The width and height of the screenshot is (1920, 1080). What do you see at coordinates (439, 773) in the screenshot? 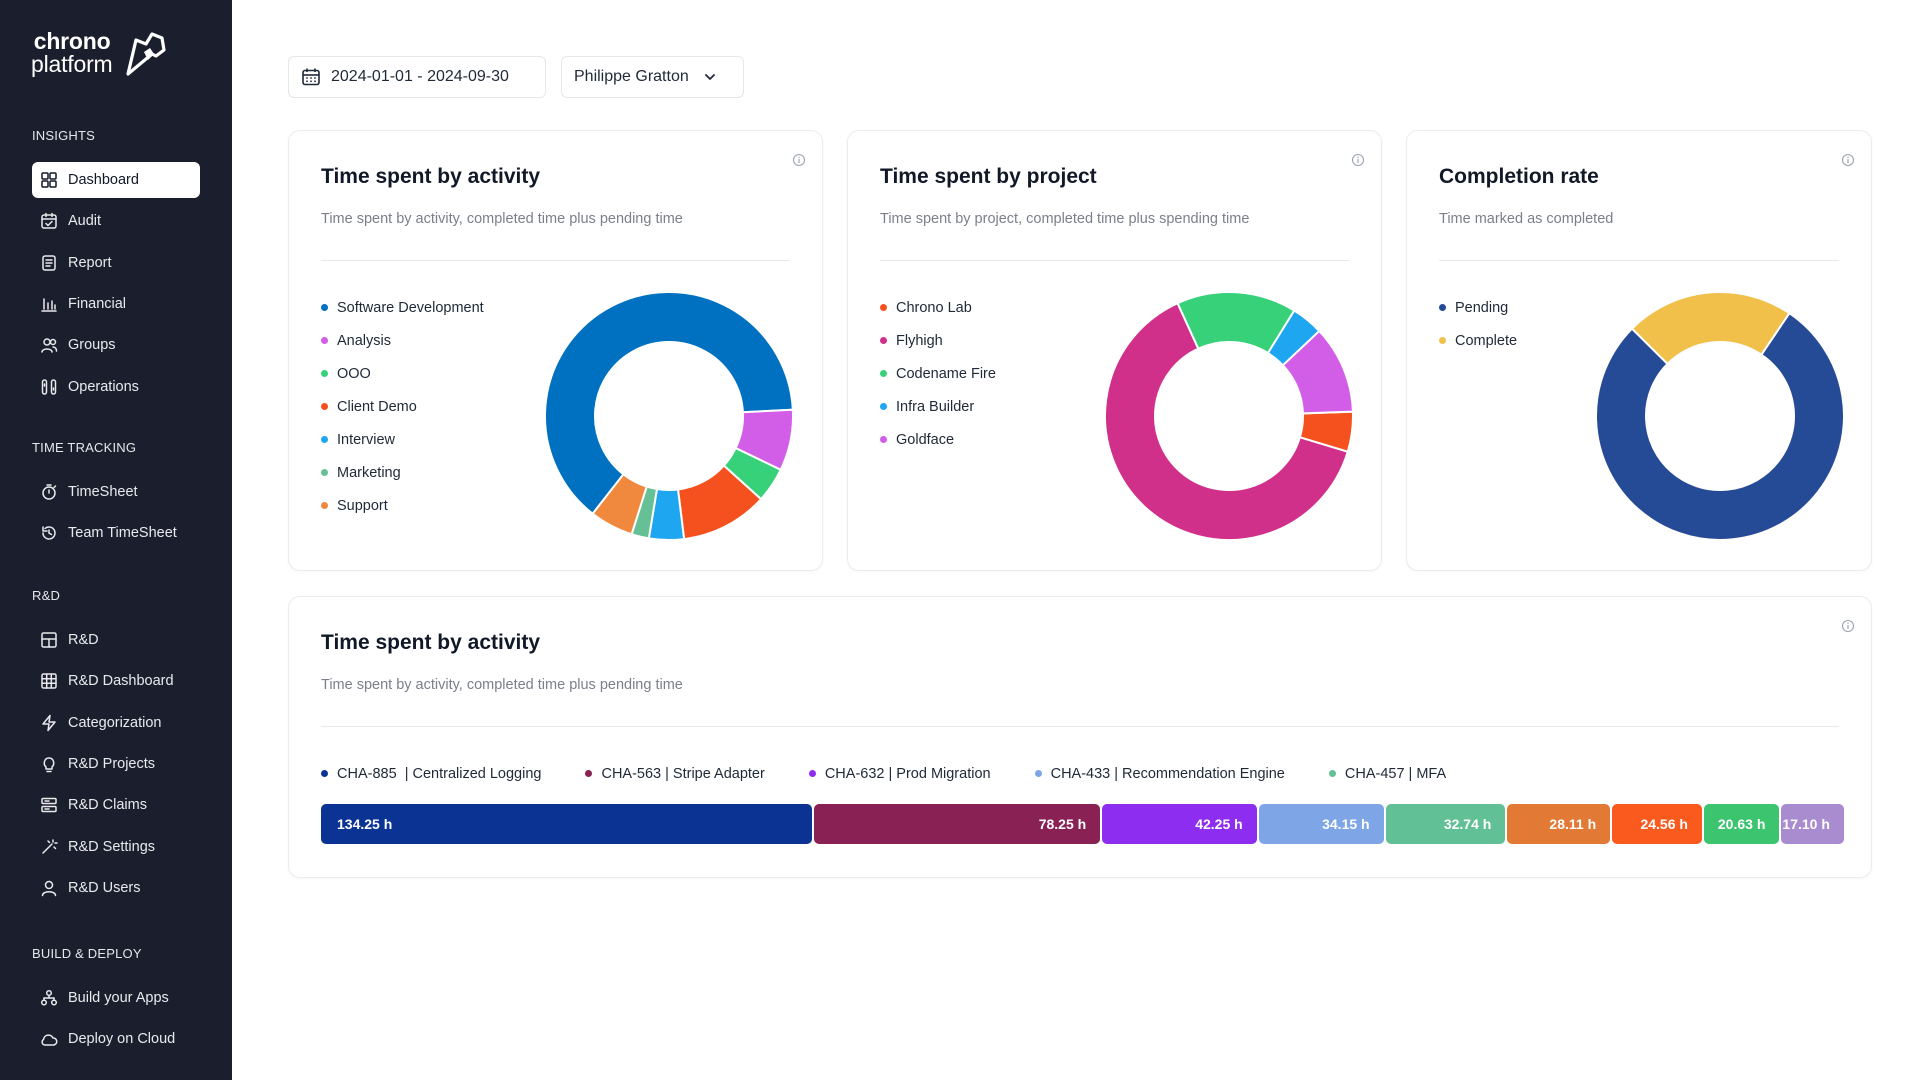
I see `legend-label: CHA-885 | Centralized Logging` at bounding box center [439, 773].